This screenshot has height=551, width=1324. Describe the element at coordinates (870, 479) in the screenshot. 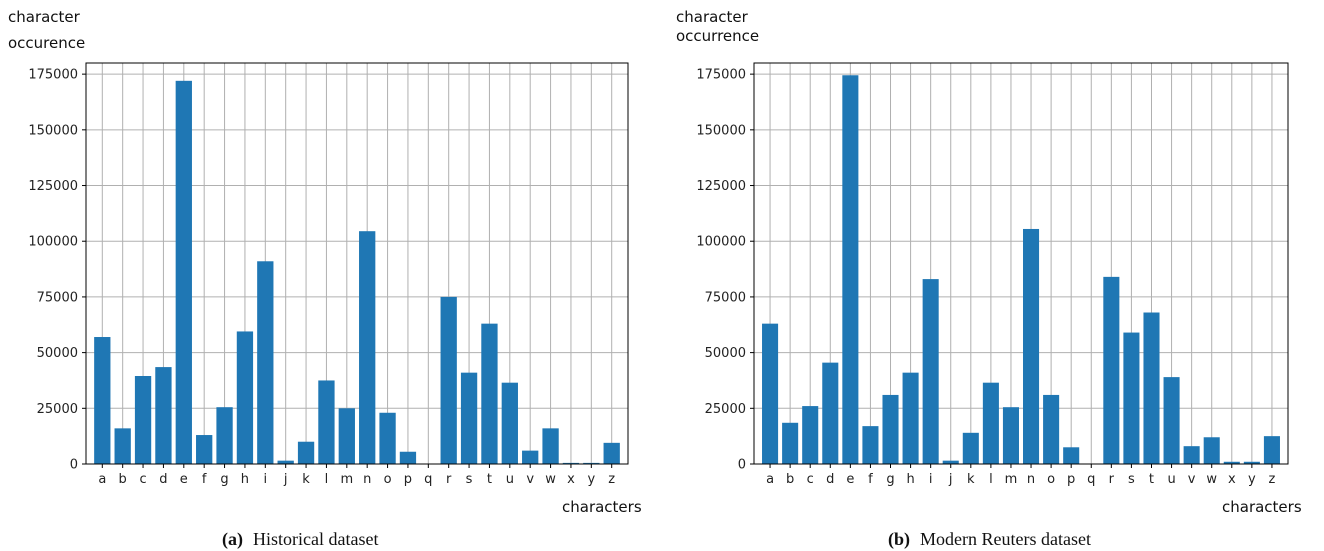

I see `x-tick-label: f` at that location.